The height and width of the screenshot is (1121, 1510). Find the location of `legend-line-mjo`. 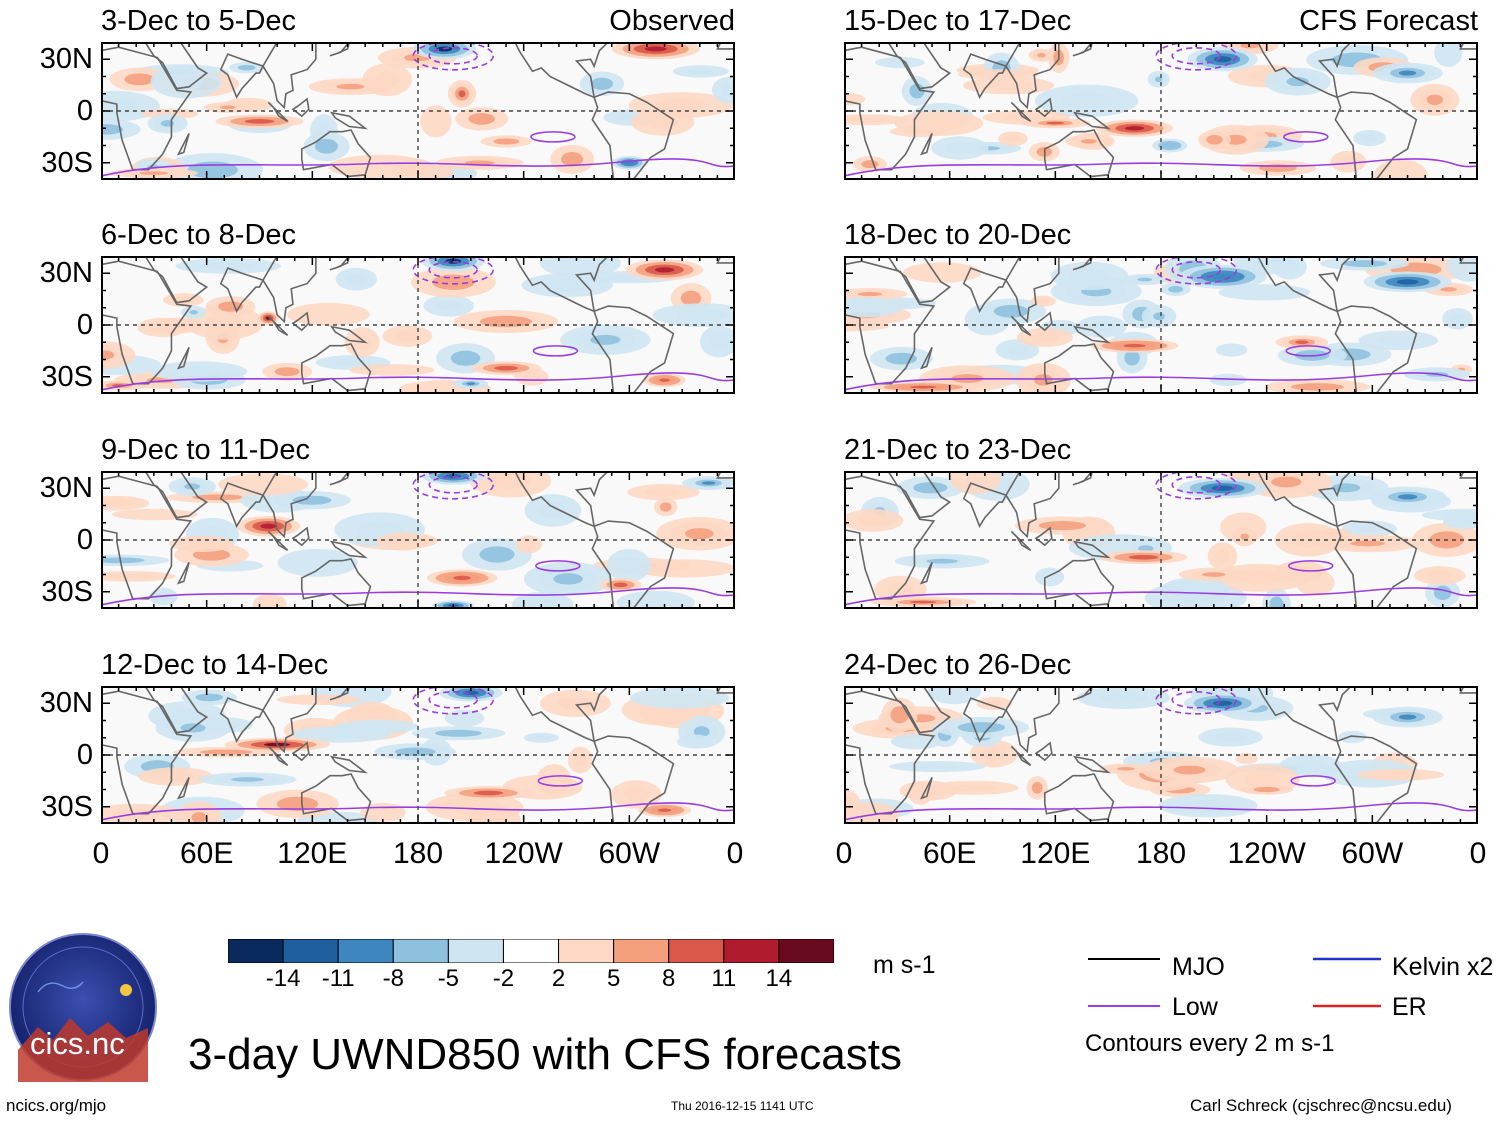

legend-line-mjo is located at coordinates (1124, 959).